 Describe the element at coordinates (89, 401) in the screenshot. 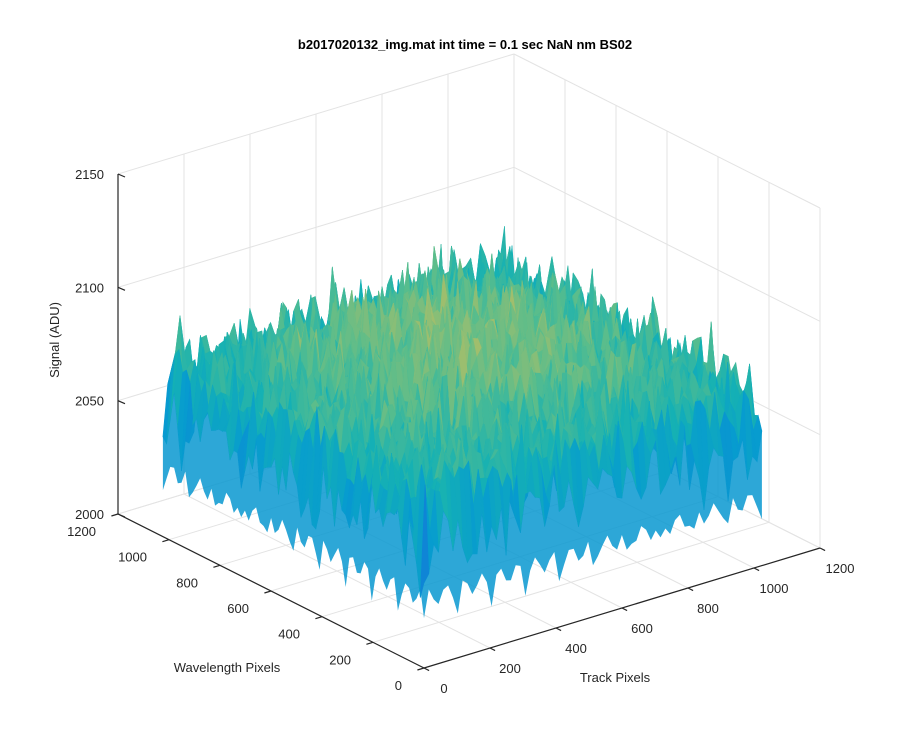

I see `z-tick-label: 2050` at that location.